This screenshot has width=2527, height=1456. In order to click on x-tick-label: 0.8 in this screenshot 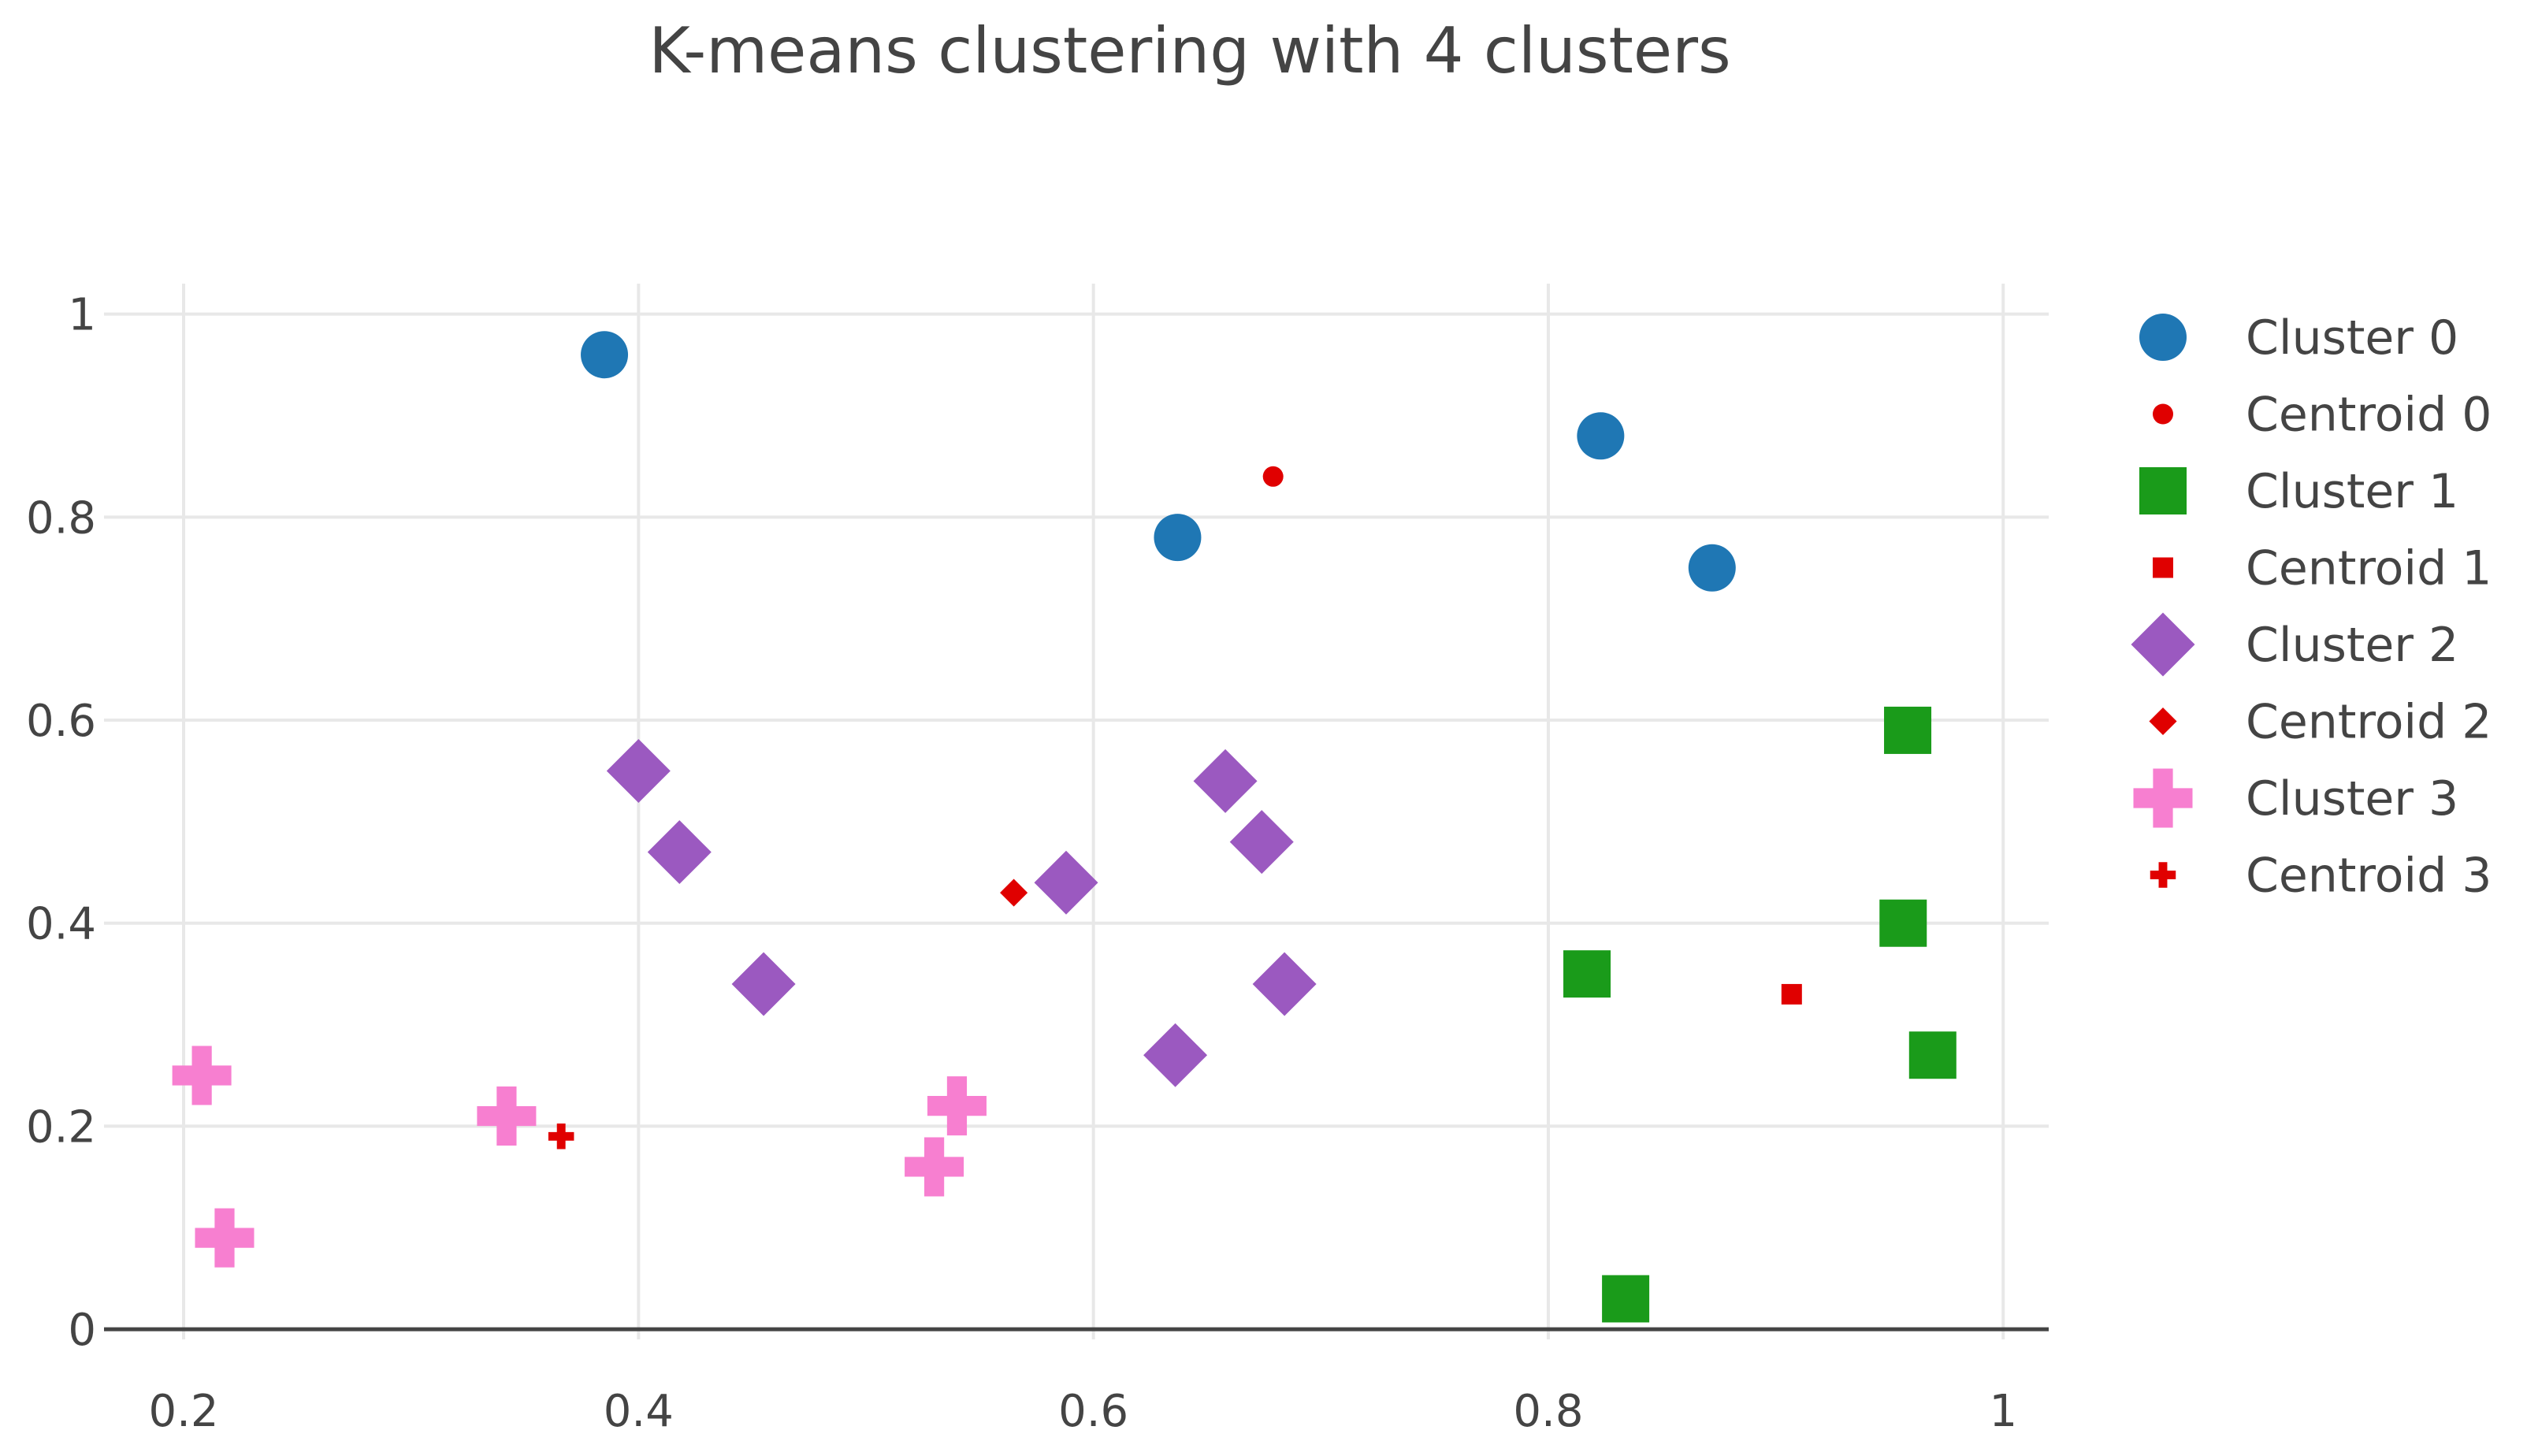, I will do `click(1548, 1411)`.